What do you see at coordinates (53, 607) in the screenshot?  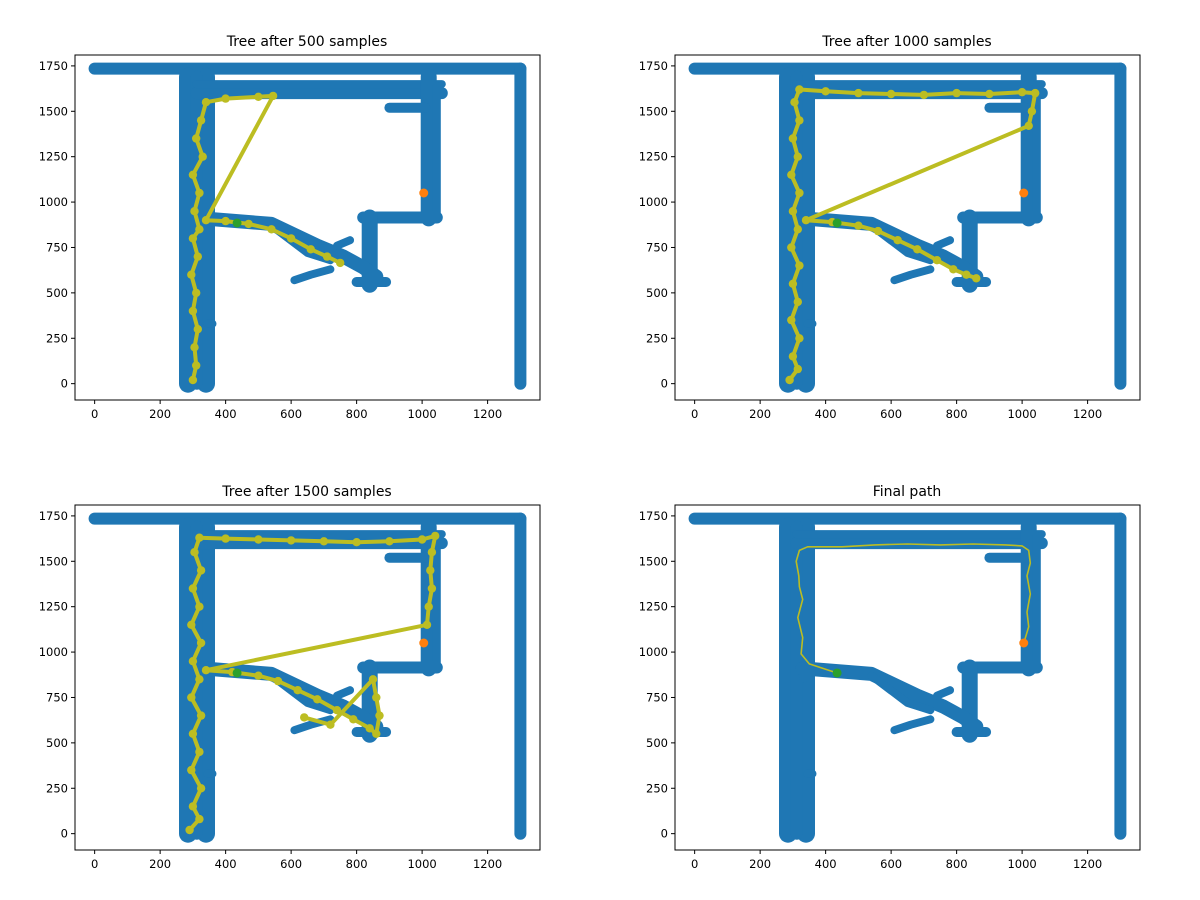 I see `y-tick-label: 1250` at bounding box center [53, 607].